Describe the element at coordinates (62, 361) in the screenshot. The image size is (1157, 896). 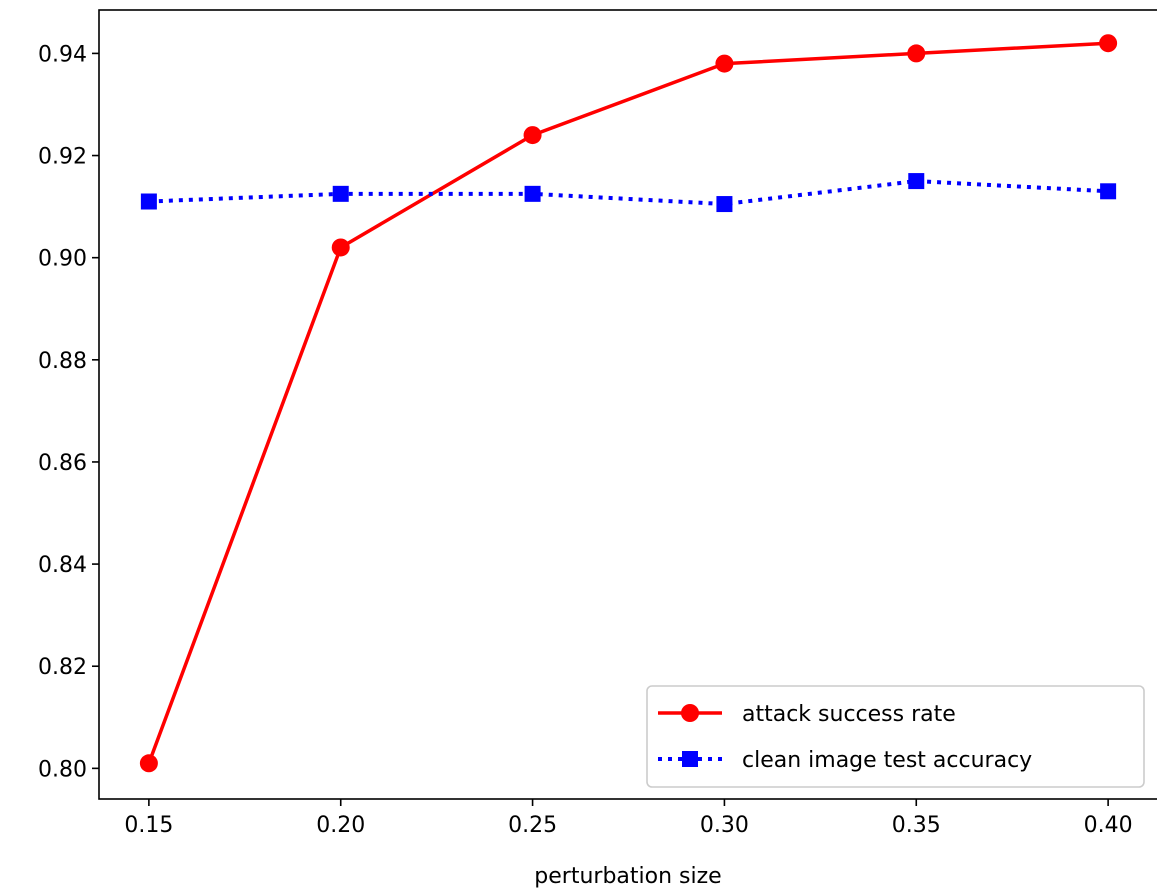
I see `y-tick-label: 0.88` at that location.